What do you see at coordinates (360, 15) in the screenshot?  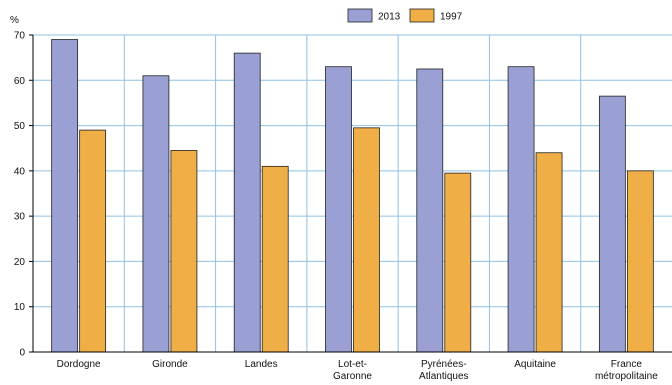 I see `legend-swatch-2013` at bounding box center [360, 15].